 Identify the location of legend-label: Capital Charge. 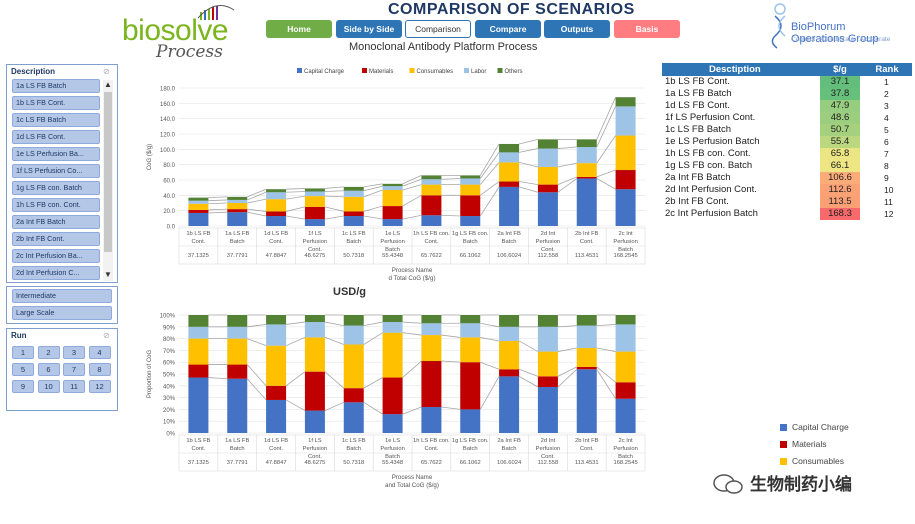
(324, 72).